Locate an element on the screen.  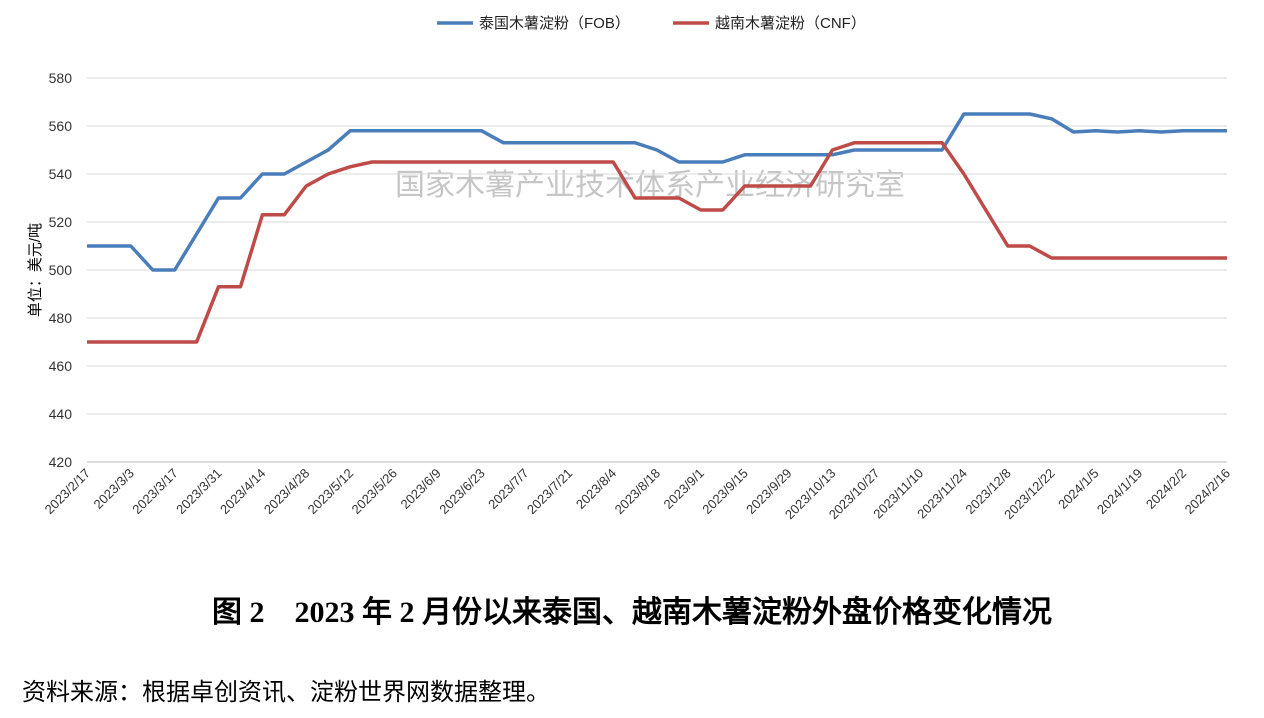
y-tick-label: 580 is located at coordinates (61, 78).